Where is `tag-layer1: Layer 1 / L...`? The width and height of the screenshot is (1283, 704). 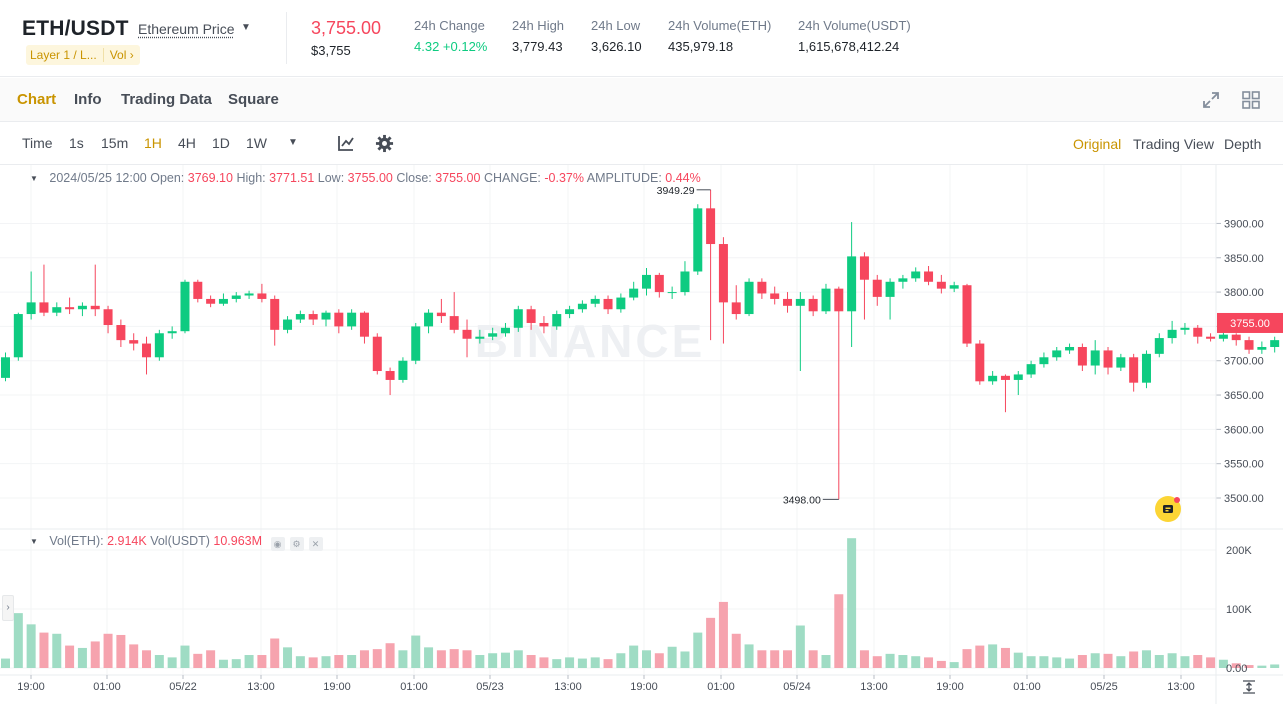
tag-layer1: Layer 1 / L... is located at coordinates (63, 55).